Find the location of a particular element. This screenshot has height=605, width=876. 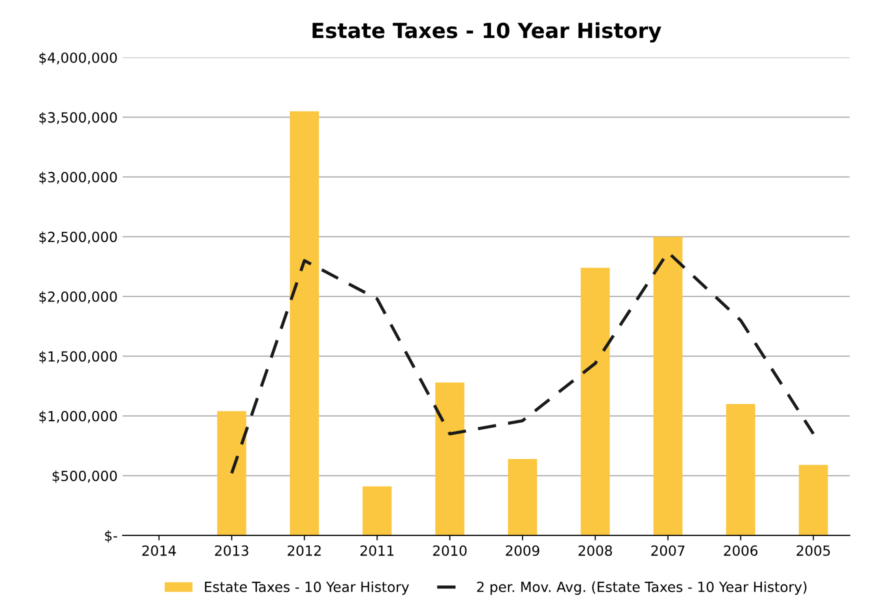

x-tick-label: 2010 is located at coordinates (450, 550).